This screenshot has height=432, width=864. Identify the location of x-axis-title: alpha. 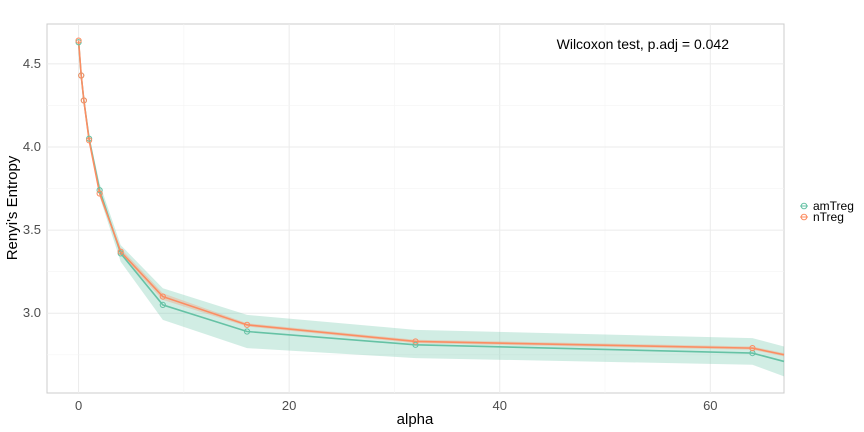
(415, 419).